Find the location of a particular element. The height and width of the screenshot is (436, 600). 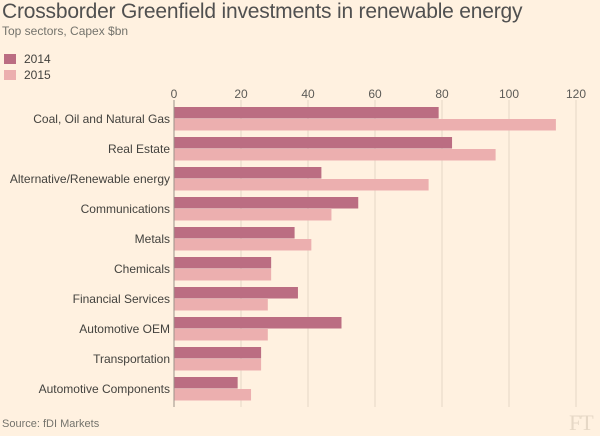

x-tick-label-80: 80 is located at coordinates (442, 94).